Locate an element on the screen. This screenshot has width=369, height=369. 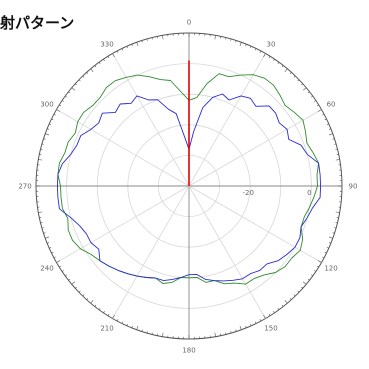
angle-tick-label: 120 is located at coordinates (330, 269).